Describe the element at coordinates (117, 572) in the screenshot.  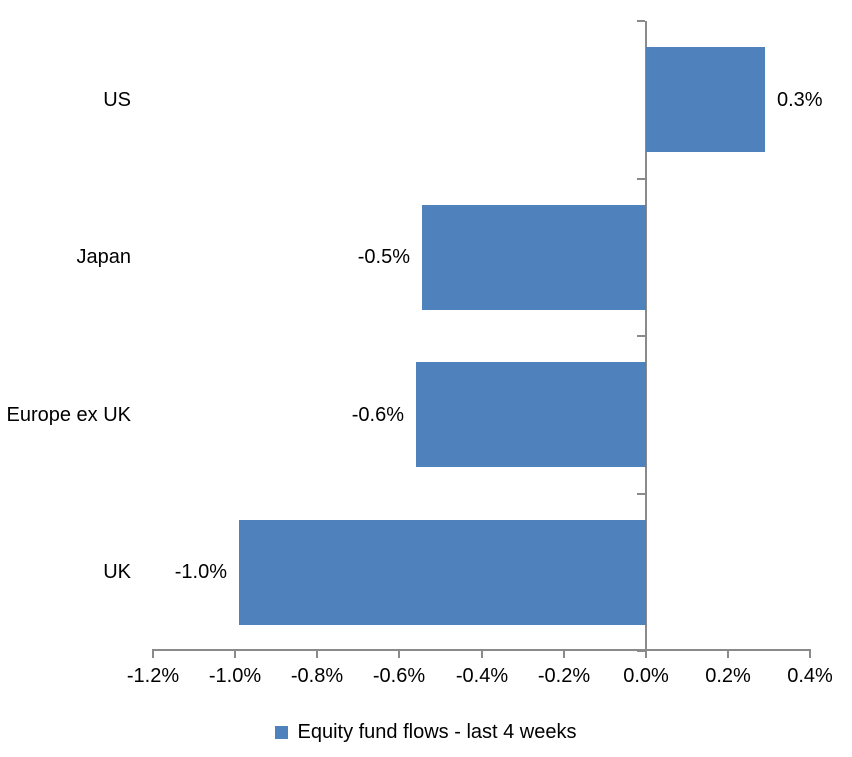
I see `category-label: UK` at that location.